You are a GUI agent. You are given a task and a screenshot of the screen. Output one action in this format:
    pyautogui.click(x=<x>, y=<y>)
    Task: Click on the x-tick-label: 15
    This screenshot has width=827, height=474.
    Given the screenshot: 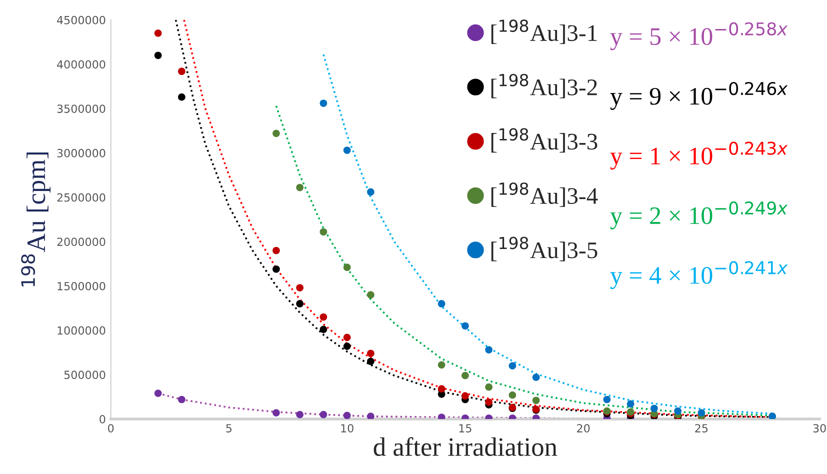 What is the action you would take?
    pyautogui.click(x=465, y=428)
    